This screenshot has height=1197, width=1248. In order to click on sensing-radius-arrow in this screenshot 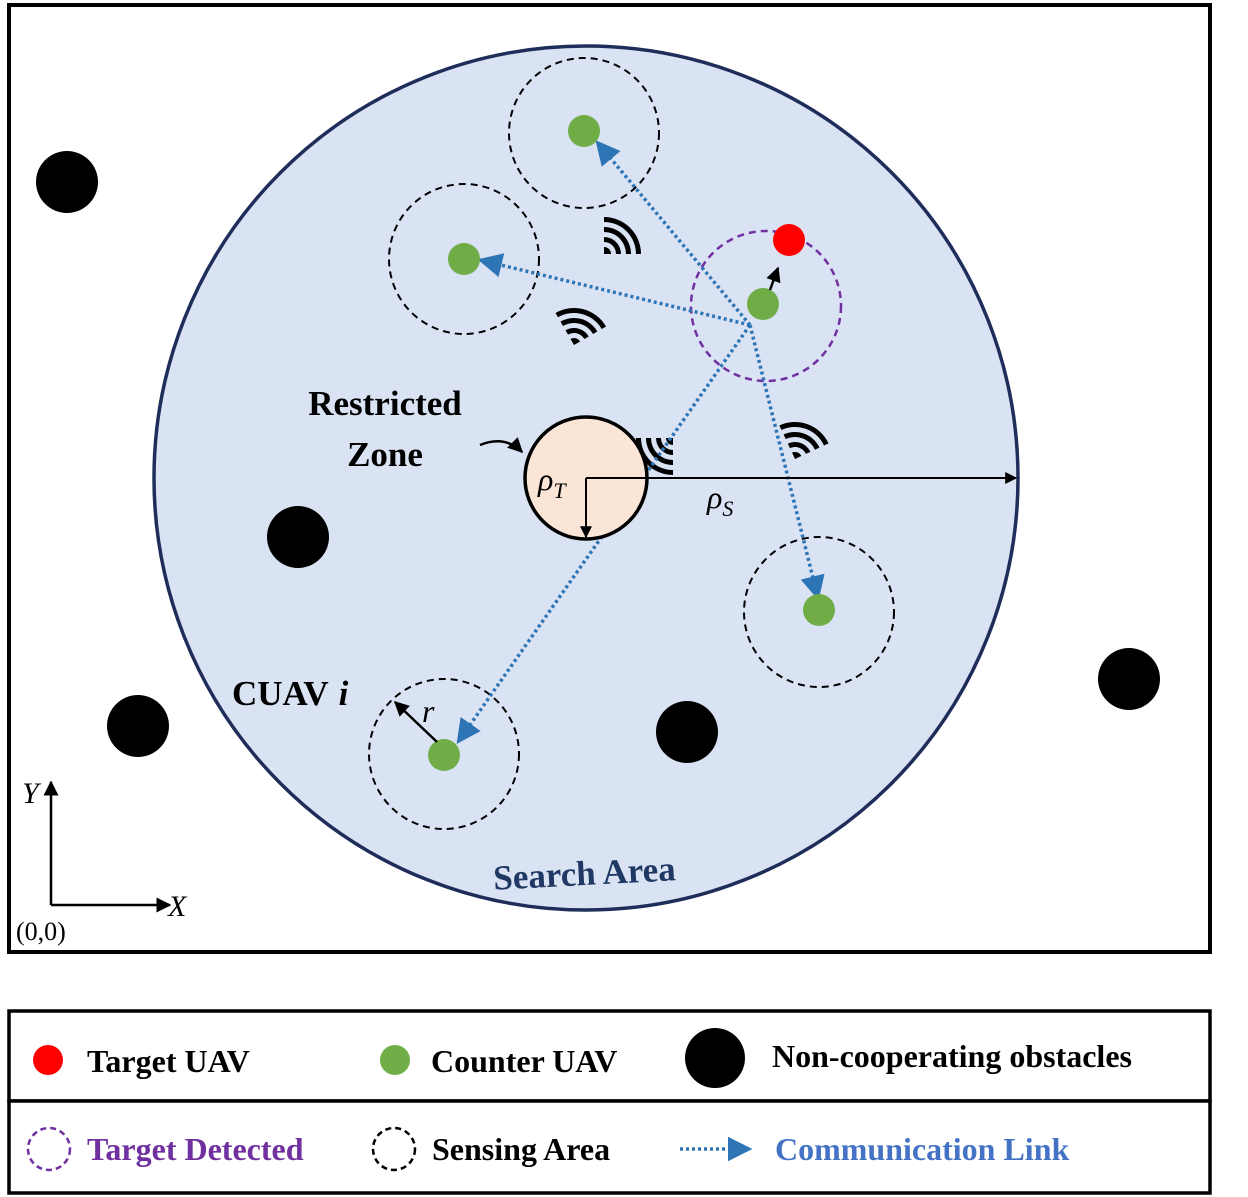, I will do `click(415, 721)`.